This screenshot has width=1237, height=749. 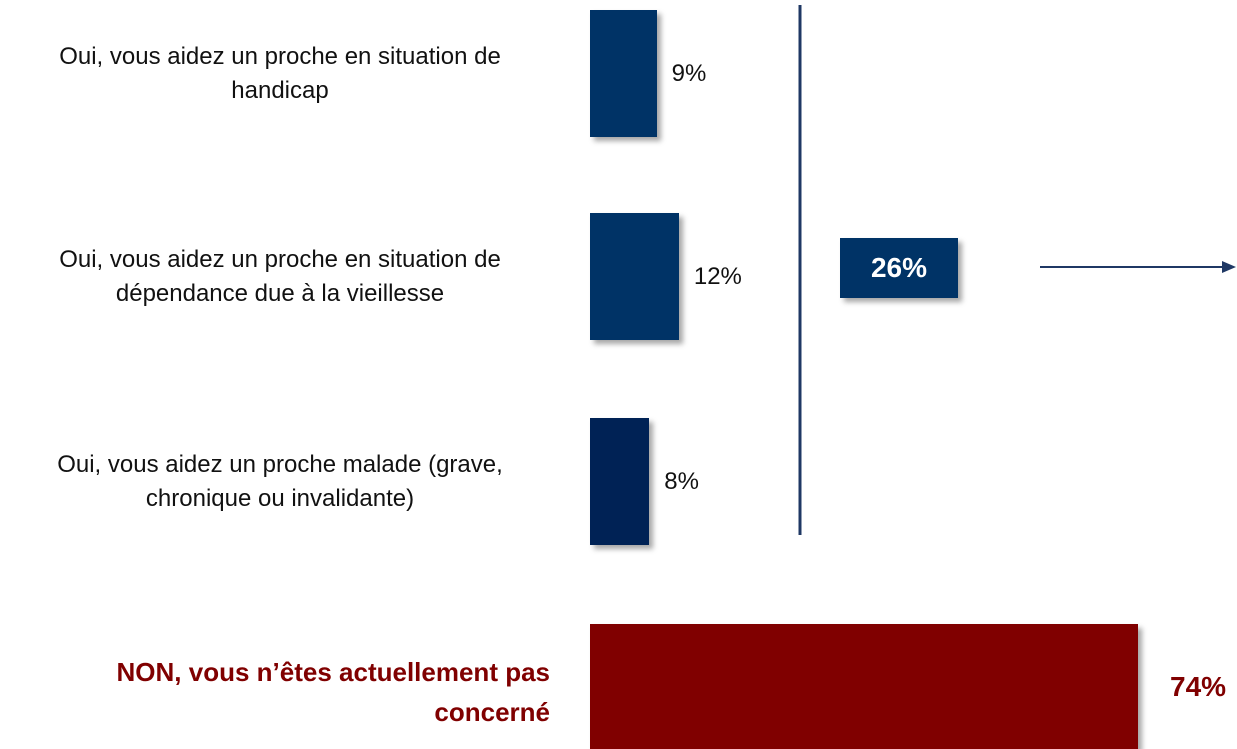 I want to click on arrow-head, so click(x=1229, y=267).